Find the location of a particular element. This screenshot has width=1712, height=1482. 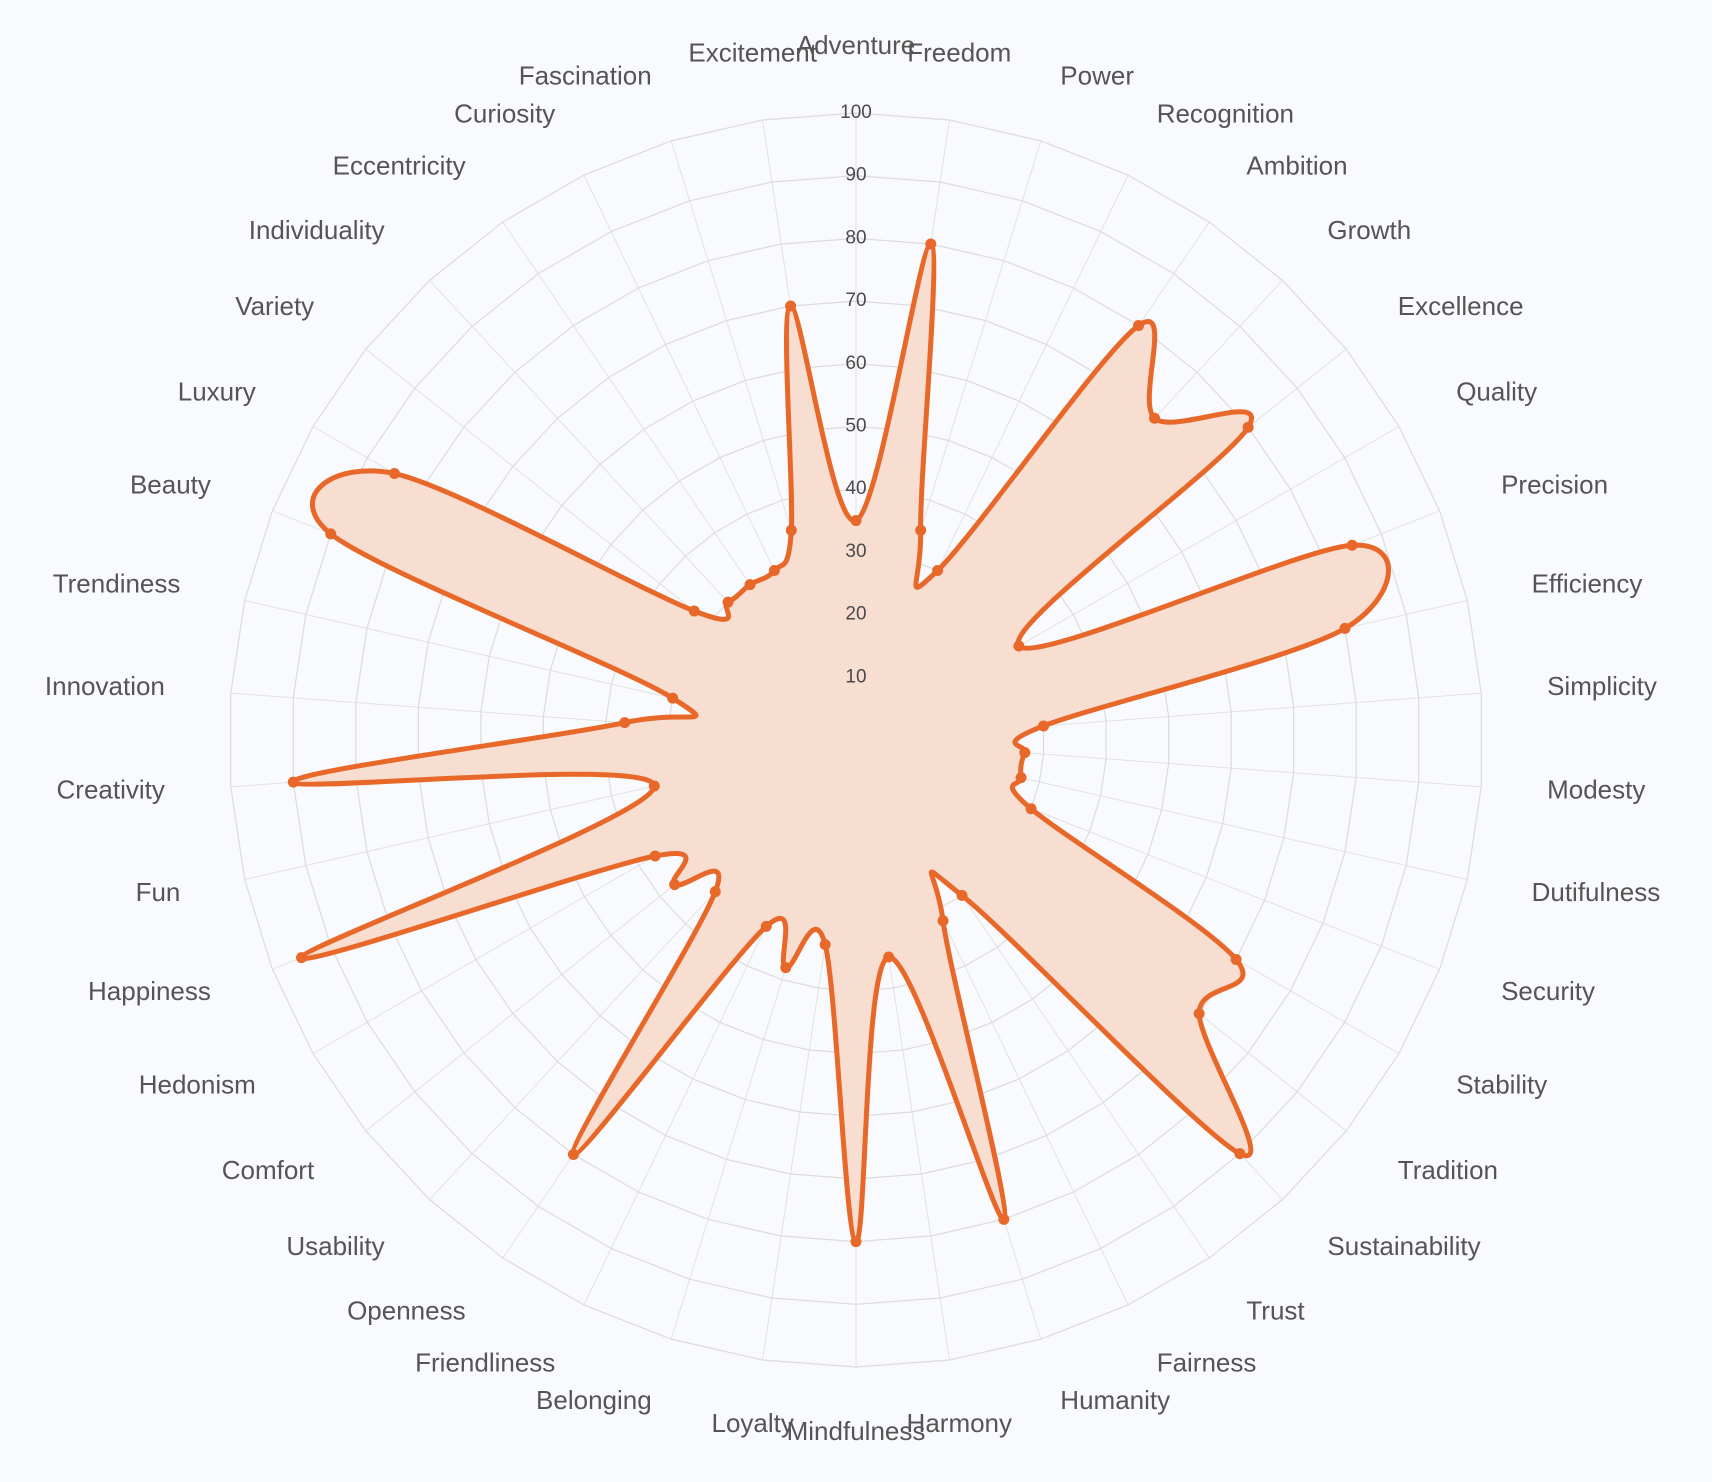

data-point-openness is located at coordinates (573, 1154).